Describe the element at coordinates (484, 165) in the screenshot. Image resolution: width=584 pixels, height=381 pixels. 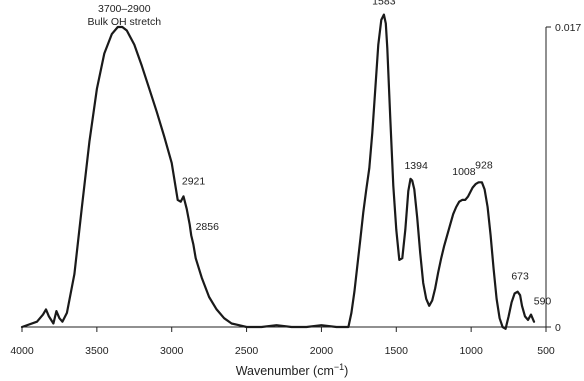
I see `peak-label: 928` at that location.